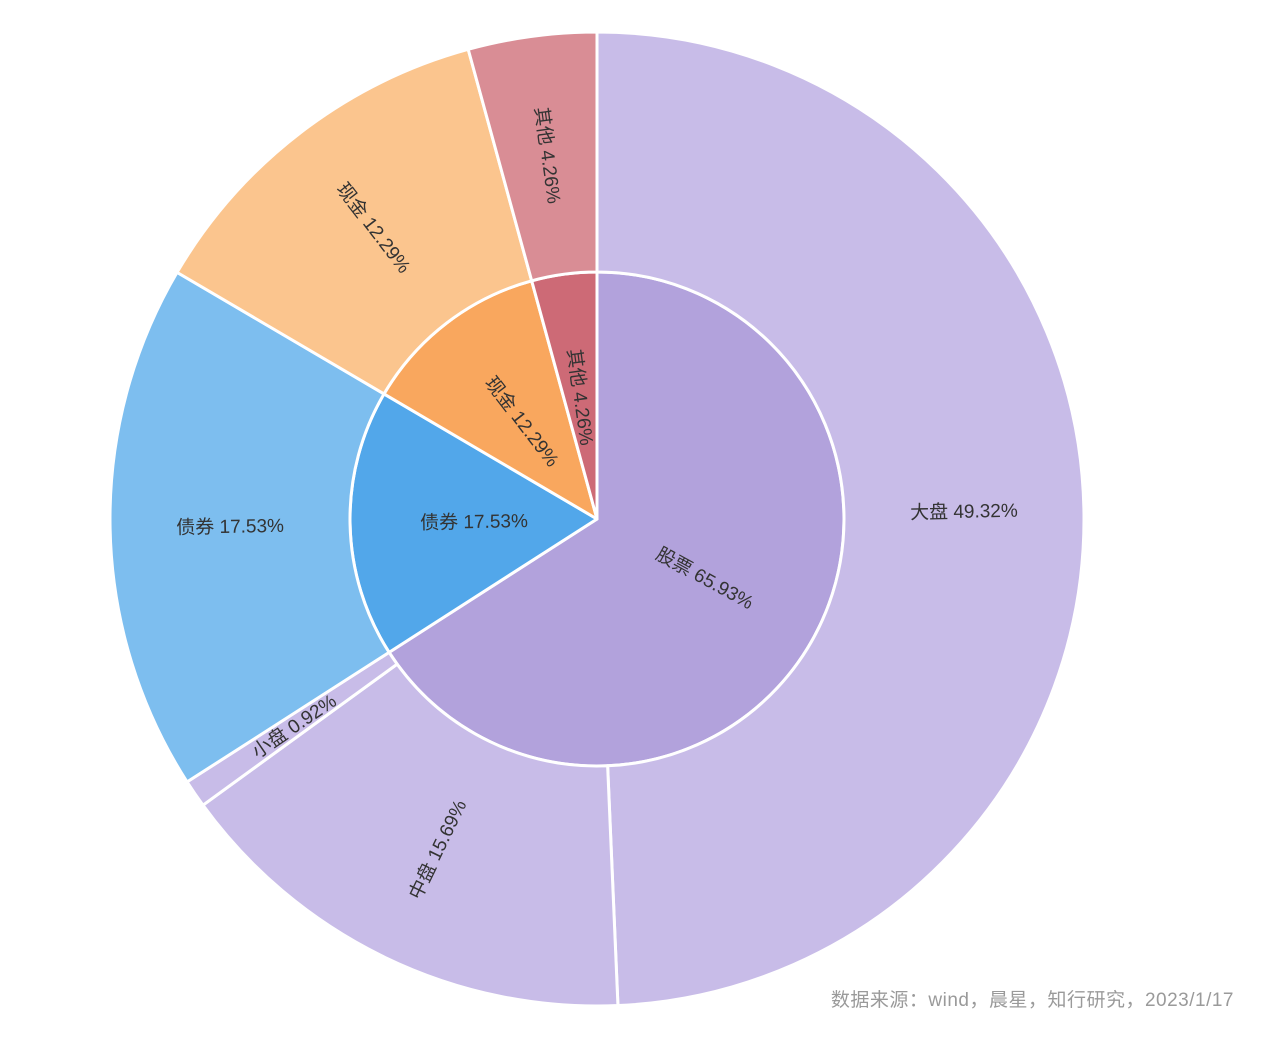 This screenshot has height=1054, width=1280. I want to click on outer-segment-label-大盘: 大盘 49.32%, so click(964, 512).